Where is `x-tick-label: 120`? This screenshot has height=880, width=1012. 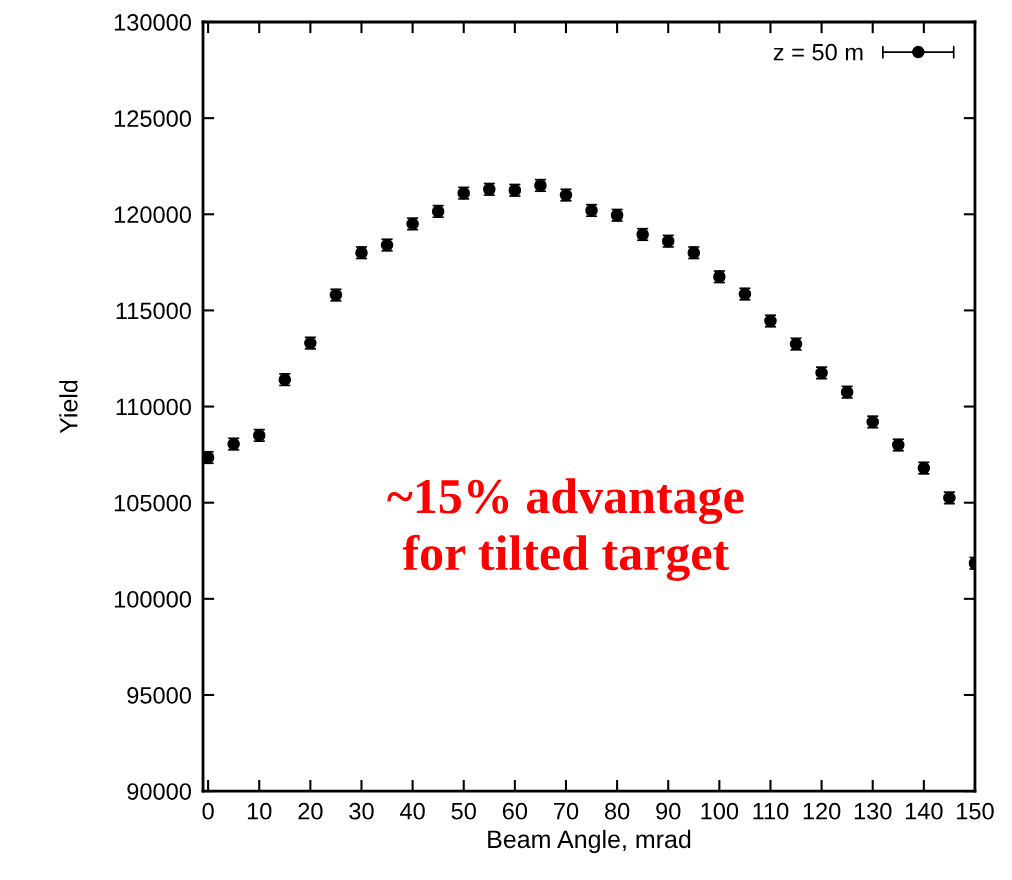
x-tick-label: 120 is located at coordinates (822, 811).